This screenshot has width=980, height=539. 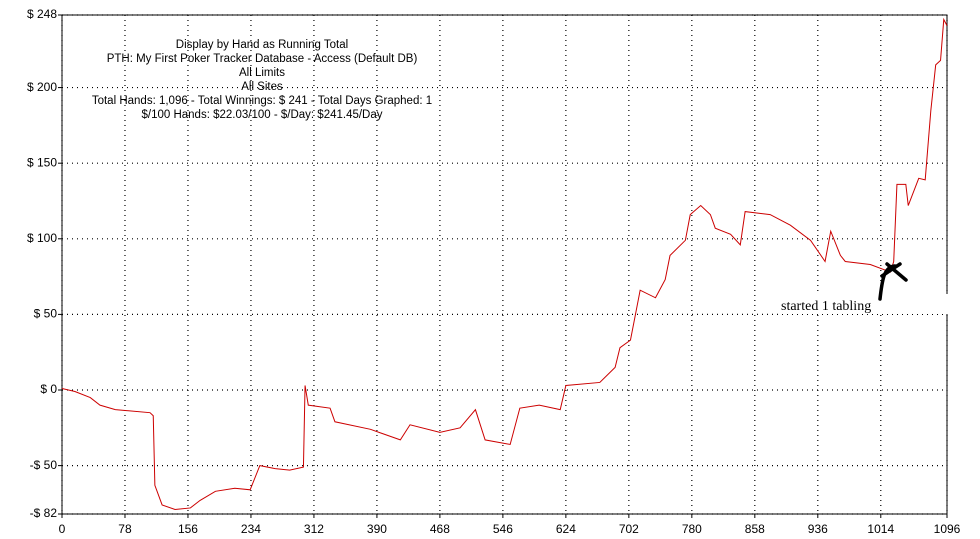 What do you see at coordinates (262, 87) in the screenshot?
I see `title-line: All Sites` at bounding box center [262, 87].